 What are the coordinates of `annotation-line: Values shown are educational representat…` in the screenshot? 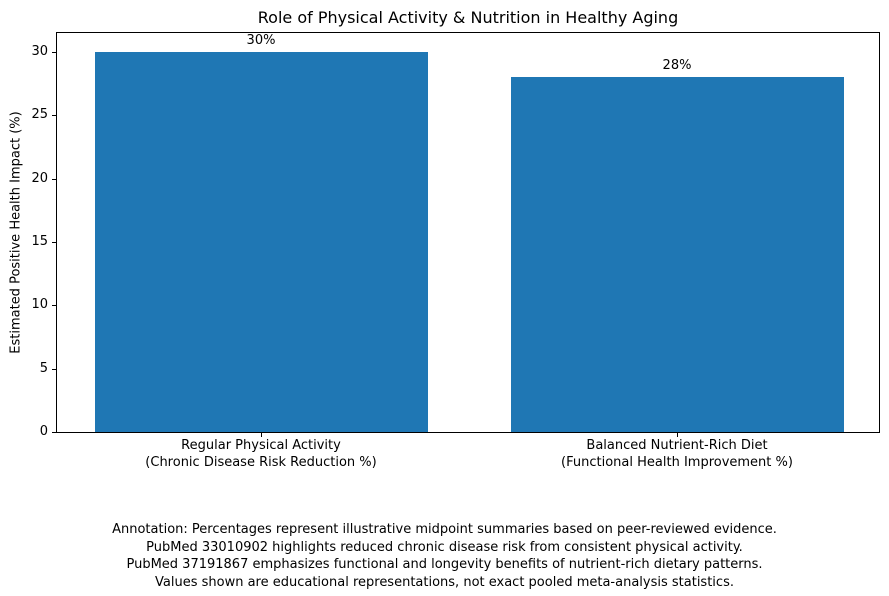 It's located at (444, 582).